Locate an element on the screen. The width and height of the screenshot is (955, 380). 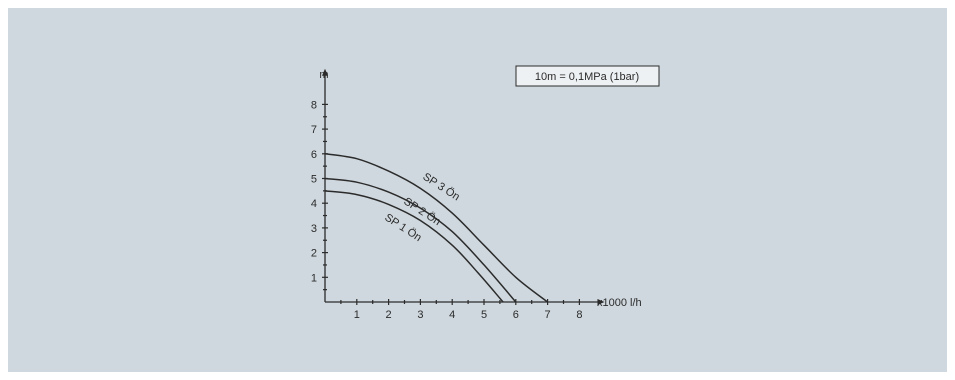
y-tick-label: 1 is located at coordinates (314, 278).